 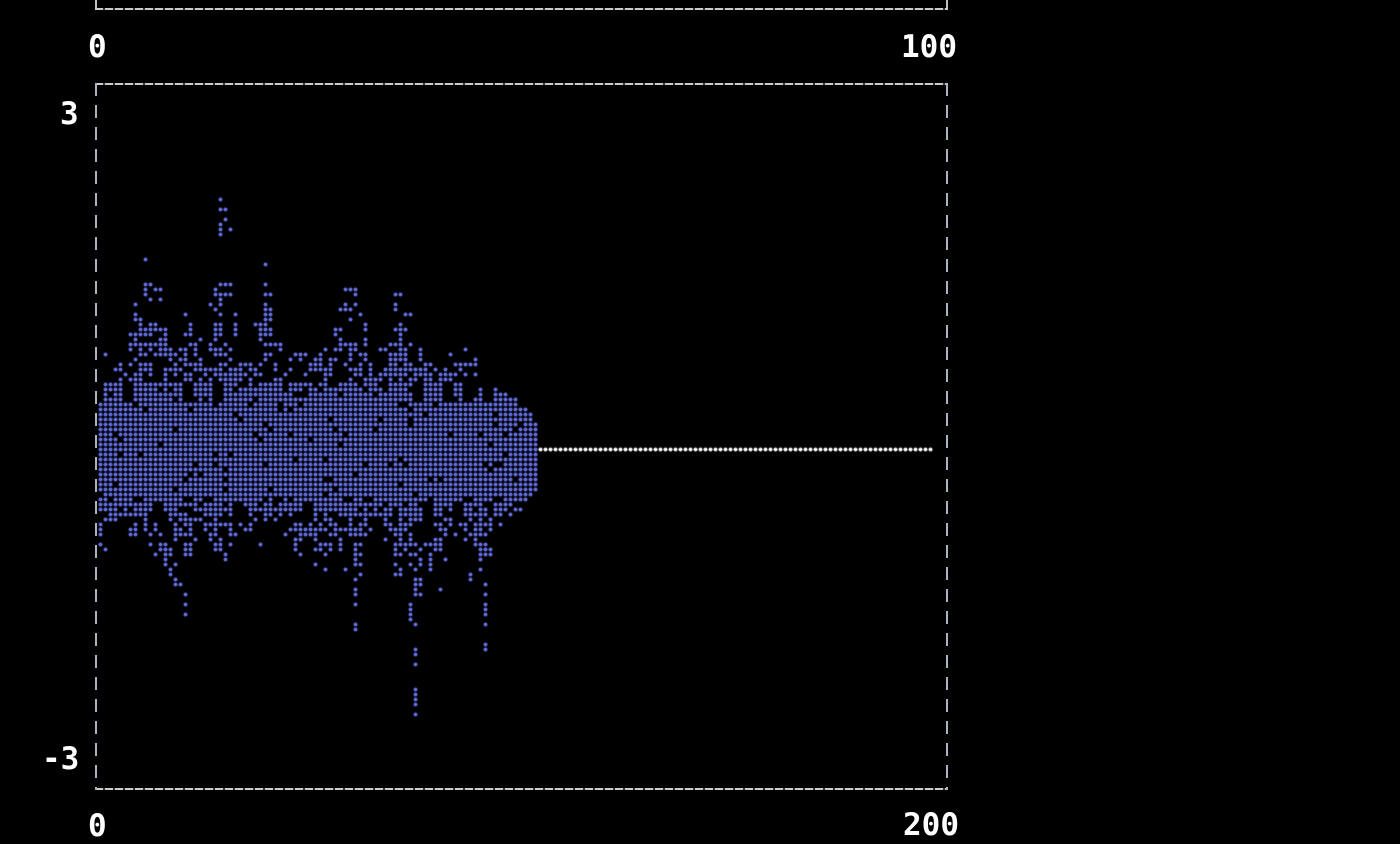 I want to click on x-axis-max-label: 200, so click(x=931, y=825).